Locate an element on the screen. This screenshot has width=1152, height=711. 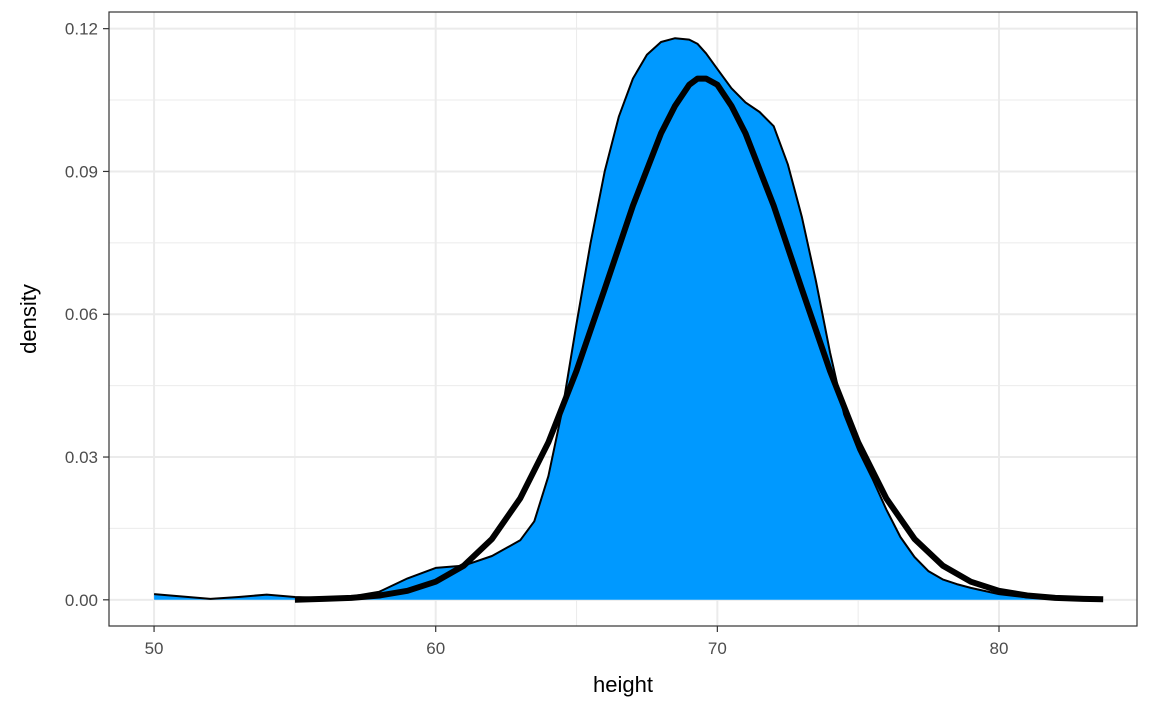
y-tick-label: 0.06 is located at coordinates (81, 314).